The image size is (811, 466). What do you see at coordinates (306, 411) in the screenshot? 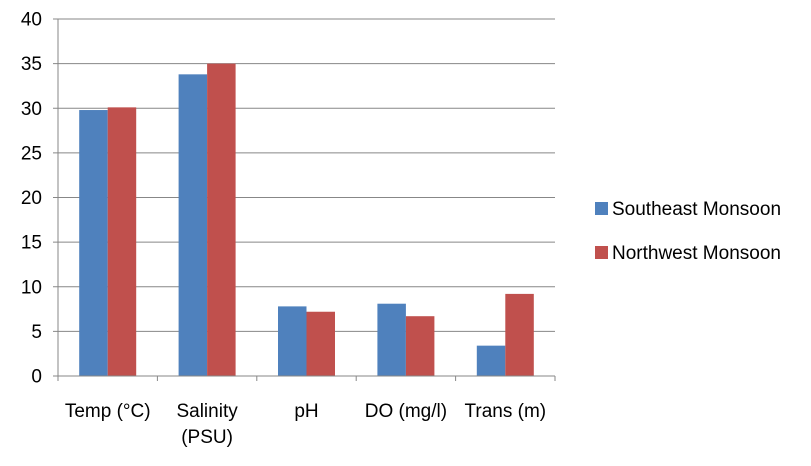
I see `x-tick-label: pH` at bounding box center [306, 411].